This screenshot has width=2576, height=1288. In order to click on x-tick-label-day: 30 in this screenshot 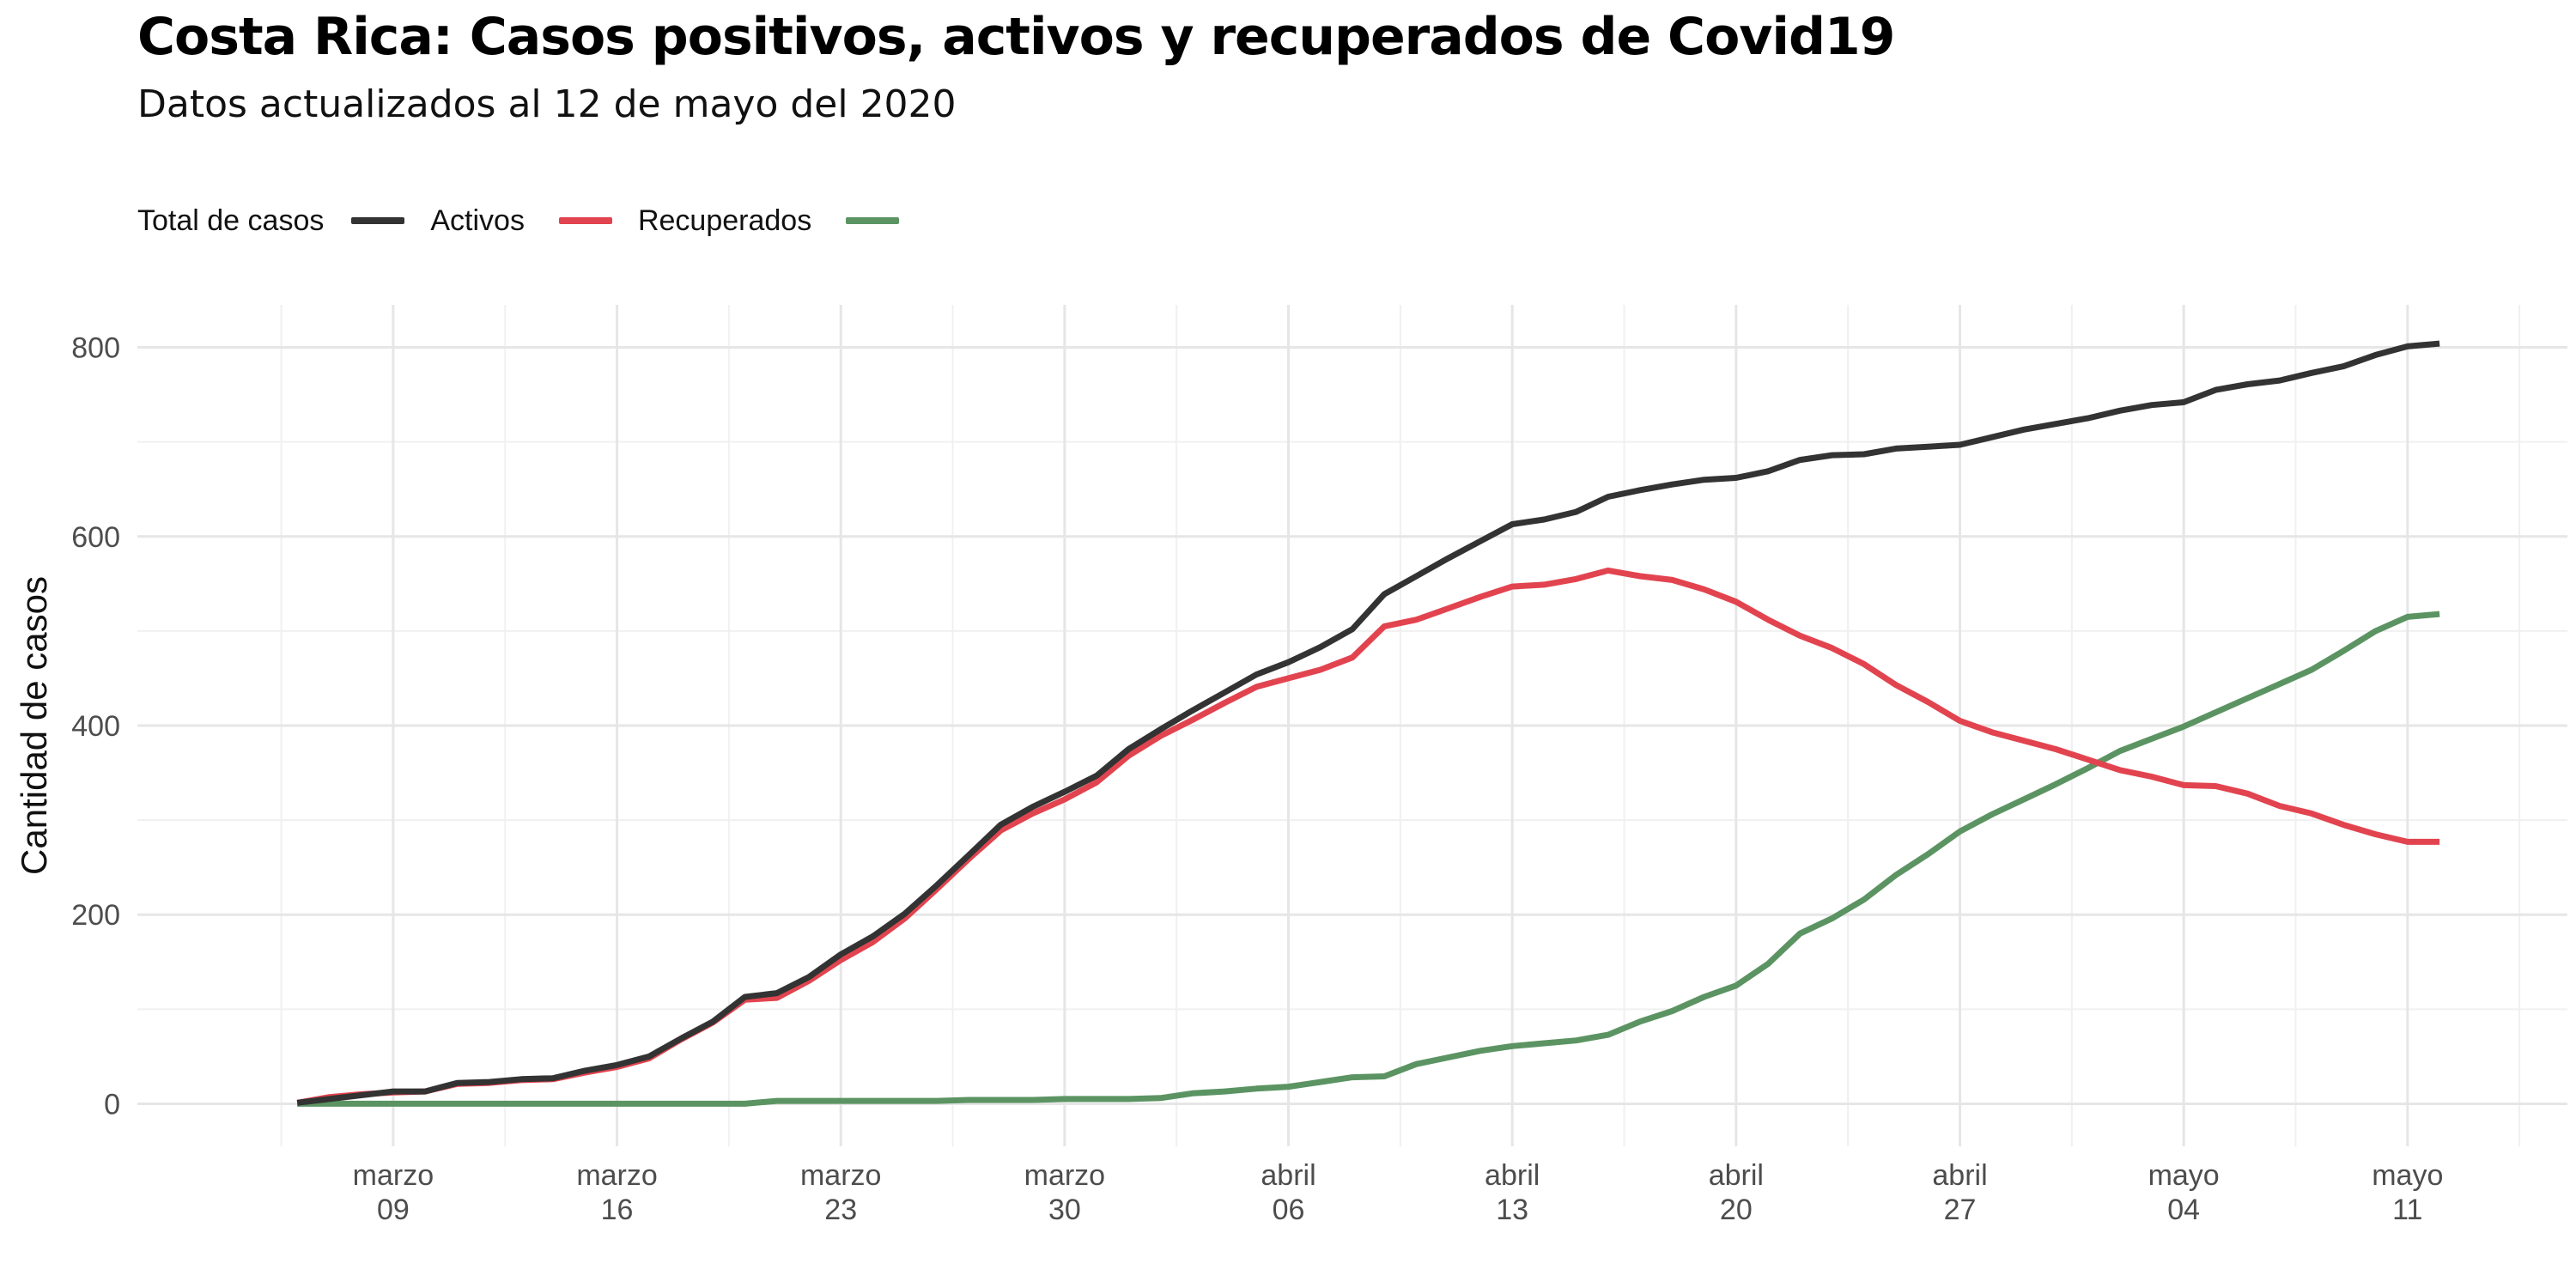, I will do `click(1064, 1210)`.